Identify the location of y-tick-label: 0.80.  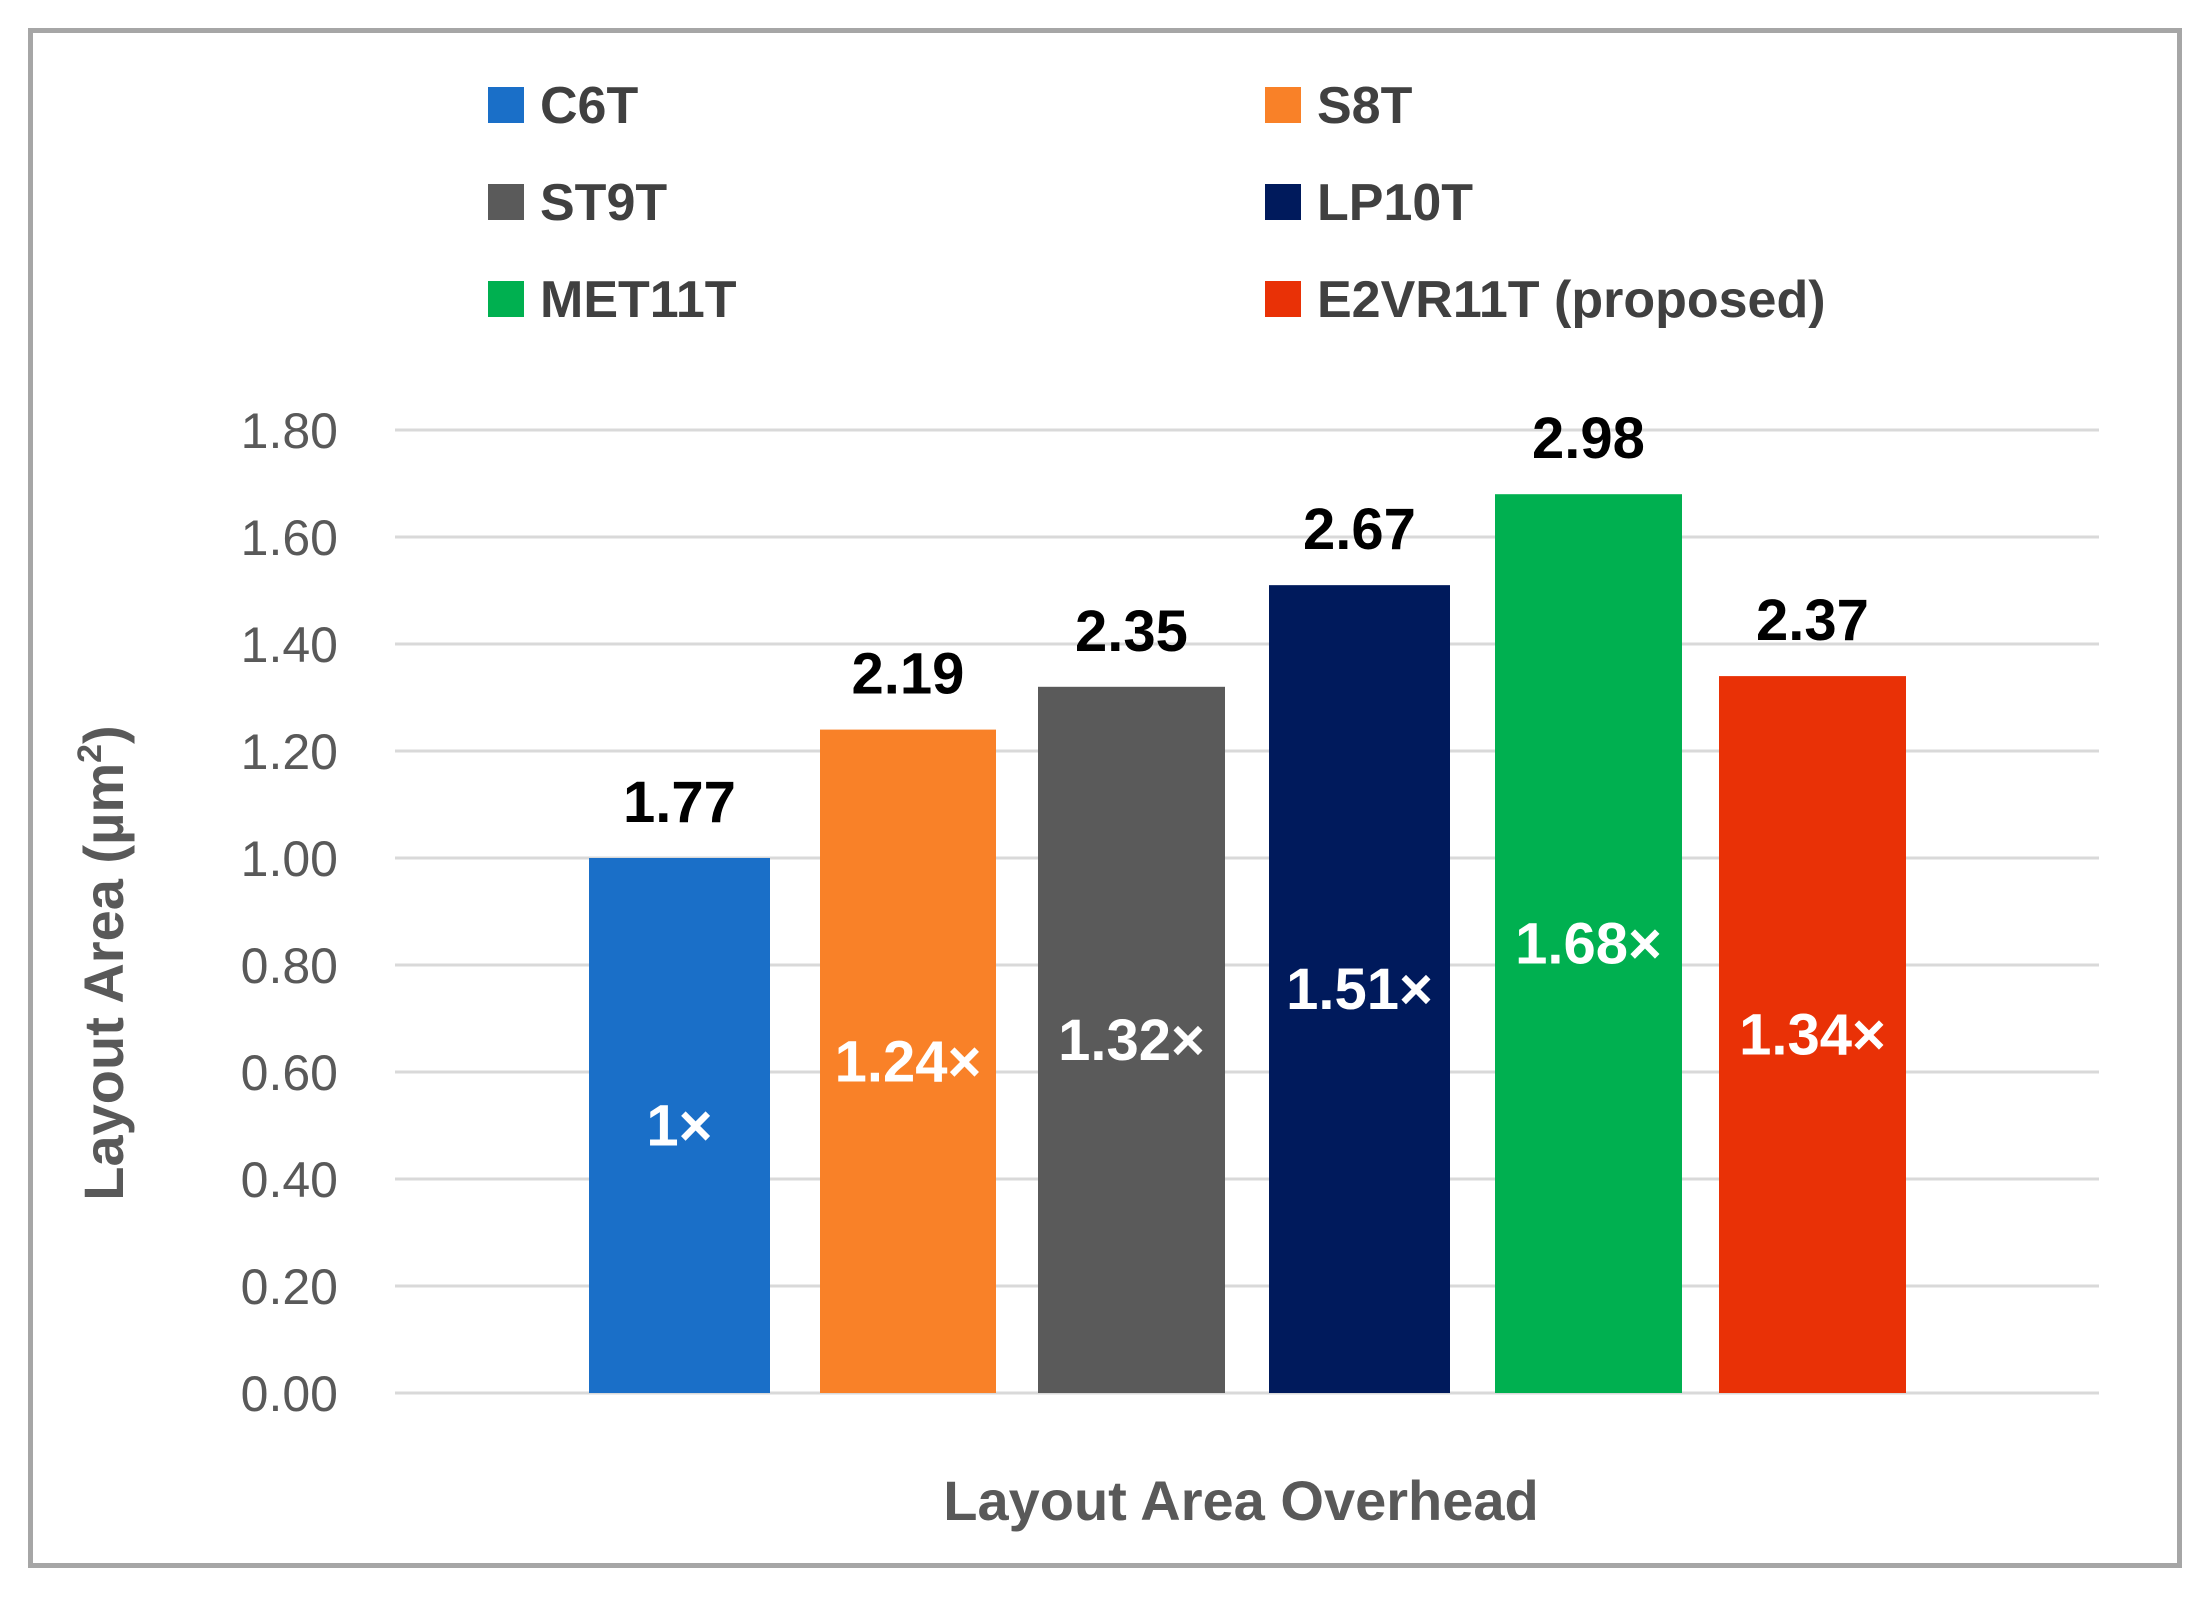
(289, 966).